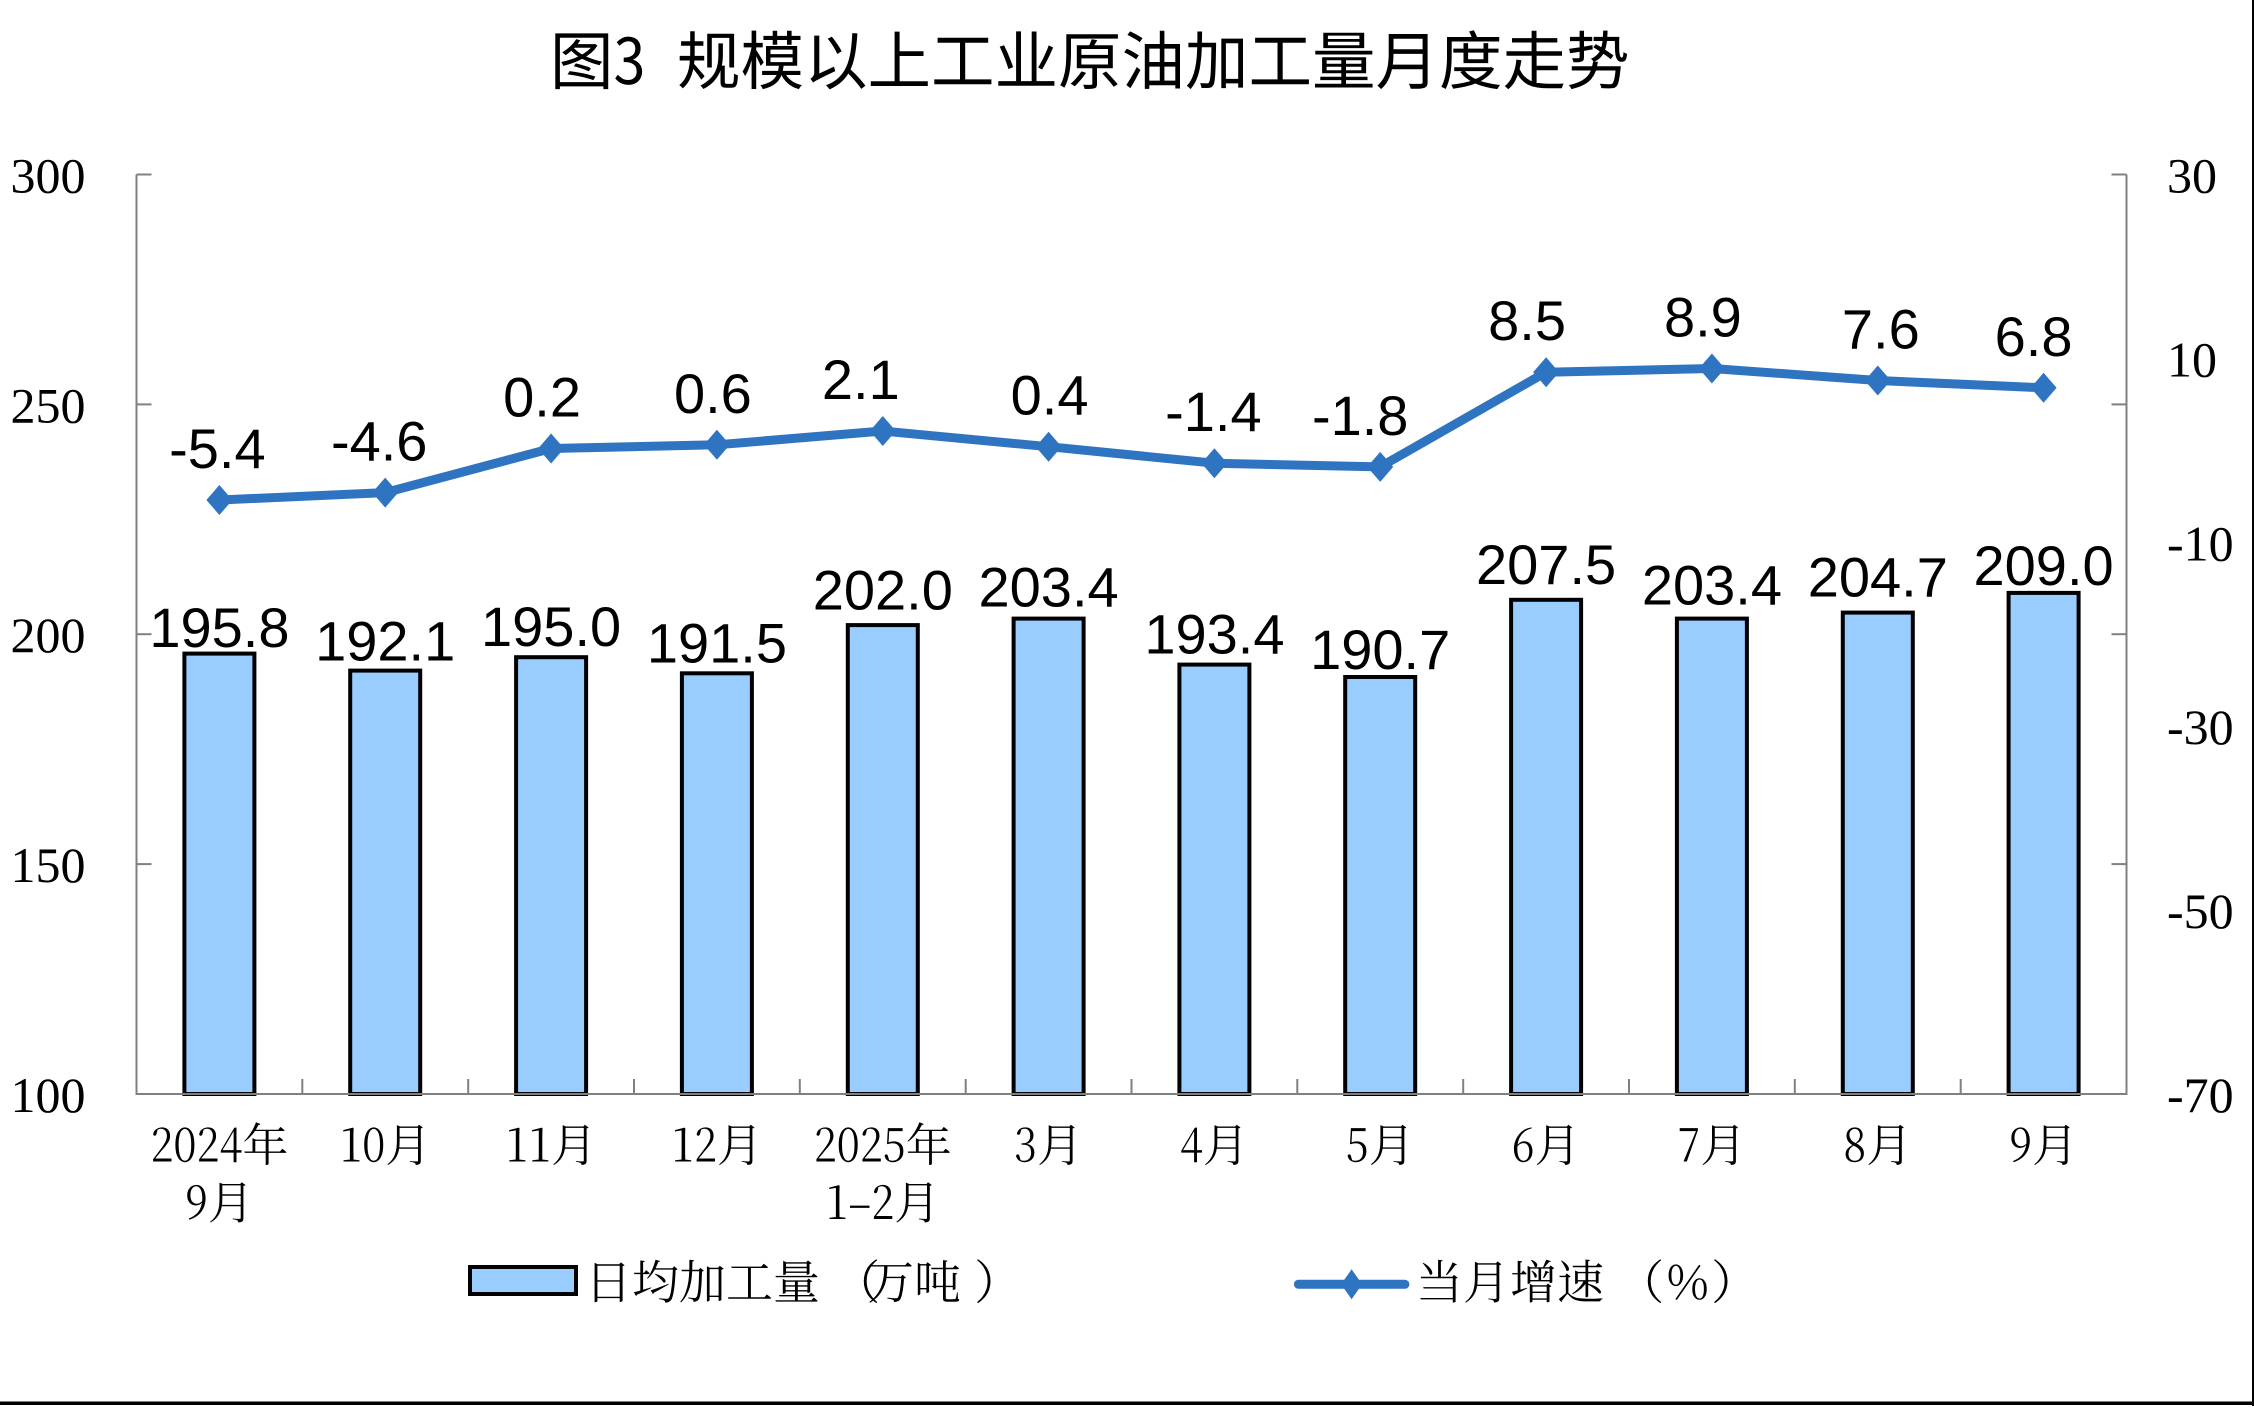  What do you see at coordinates (48, 635) in the screenshot?
I see `svg-text: 200` at bounding box center [48, 635].